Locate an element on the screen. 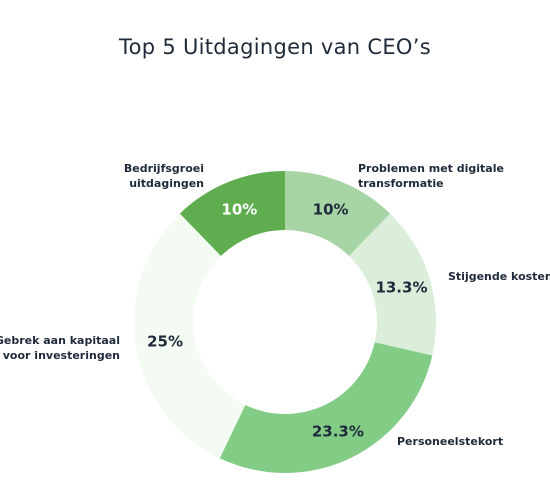 This screenshot has height=497, width=550. category-label: Bedrijfsgroei uitdagingen is located at coordinates (164, 176).